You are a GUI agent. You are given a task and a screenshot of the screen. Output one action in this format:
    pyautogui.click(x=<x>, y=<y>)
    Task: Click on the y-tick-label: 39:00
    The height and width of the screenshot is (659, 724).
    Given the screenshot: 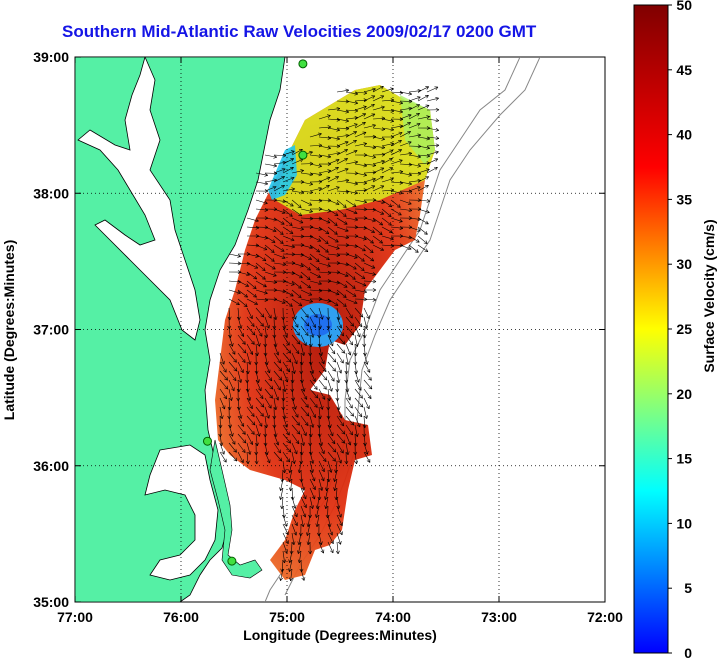 What is the action you would take?
    pyautogui.click(x=51, y=57)
    